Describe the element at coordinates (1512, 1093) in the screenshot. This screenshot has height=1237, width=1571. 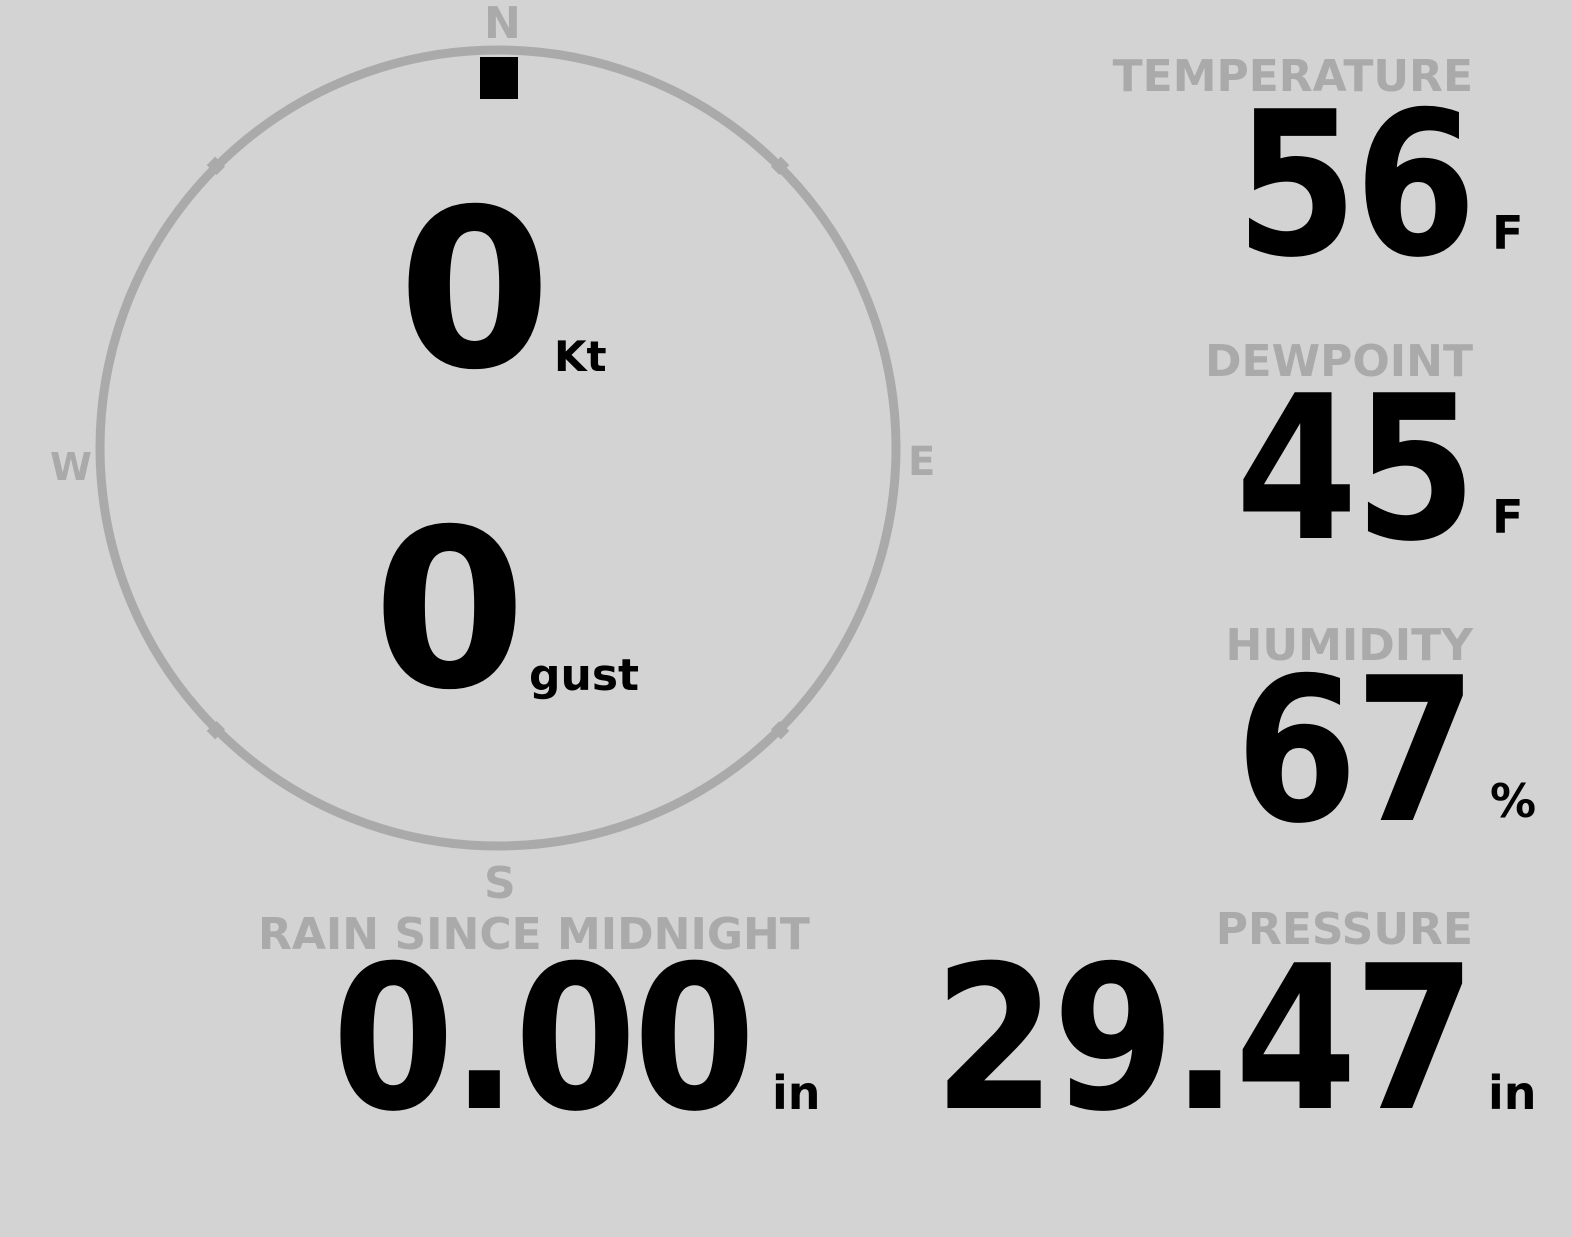
I see `pressure-unit: in` at that location.